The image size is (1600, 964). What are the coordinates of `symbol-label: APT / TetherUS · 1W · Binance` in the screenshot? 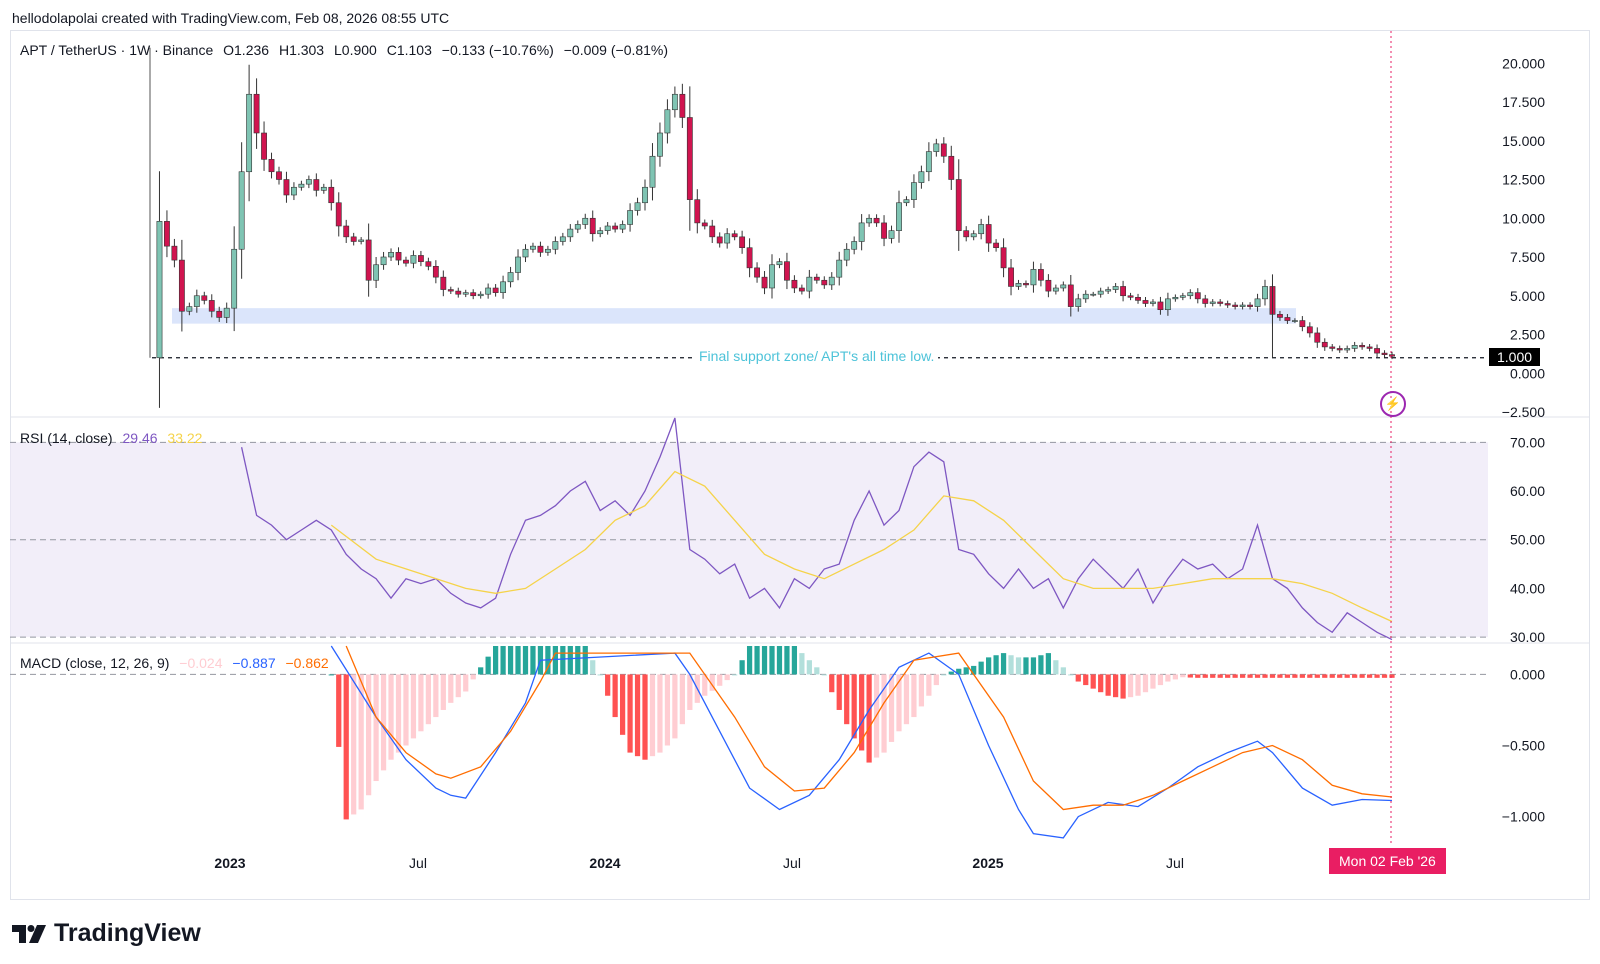 It's located at (117, 50).